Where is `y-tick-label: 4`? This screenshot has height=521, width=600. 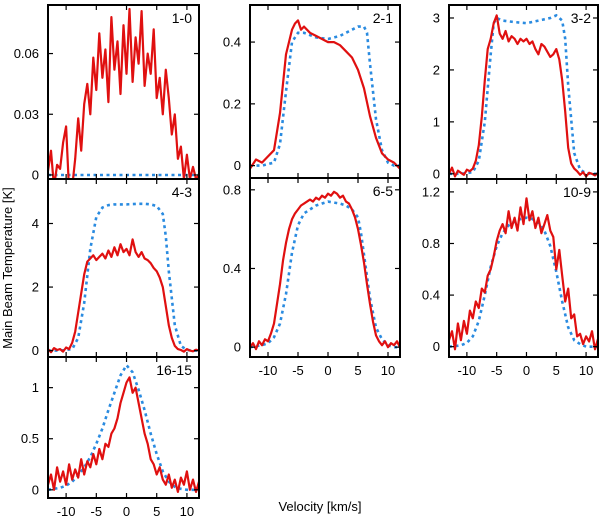
y-tick-label: 4 is located at coordinates (35, 223).